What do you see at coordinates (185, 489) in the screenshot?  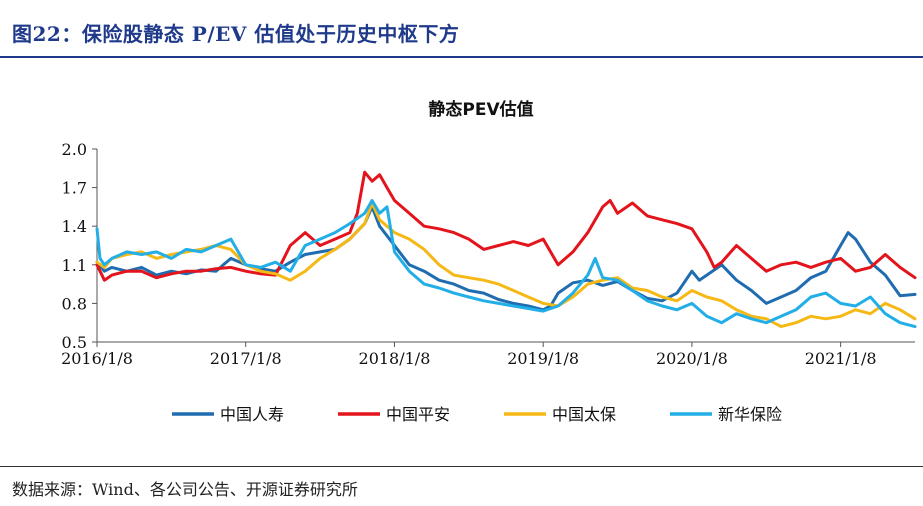 I see `source-note: 数据来源：Wind、各公司公告、开源证券研究所` at bounding box center [185, 489].